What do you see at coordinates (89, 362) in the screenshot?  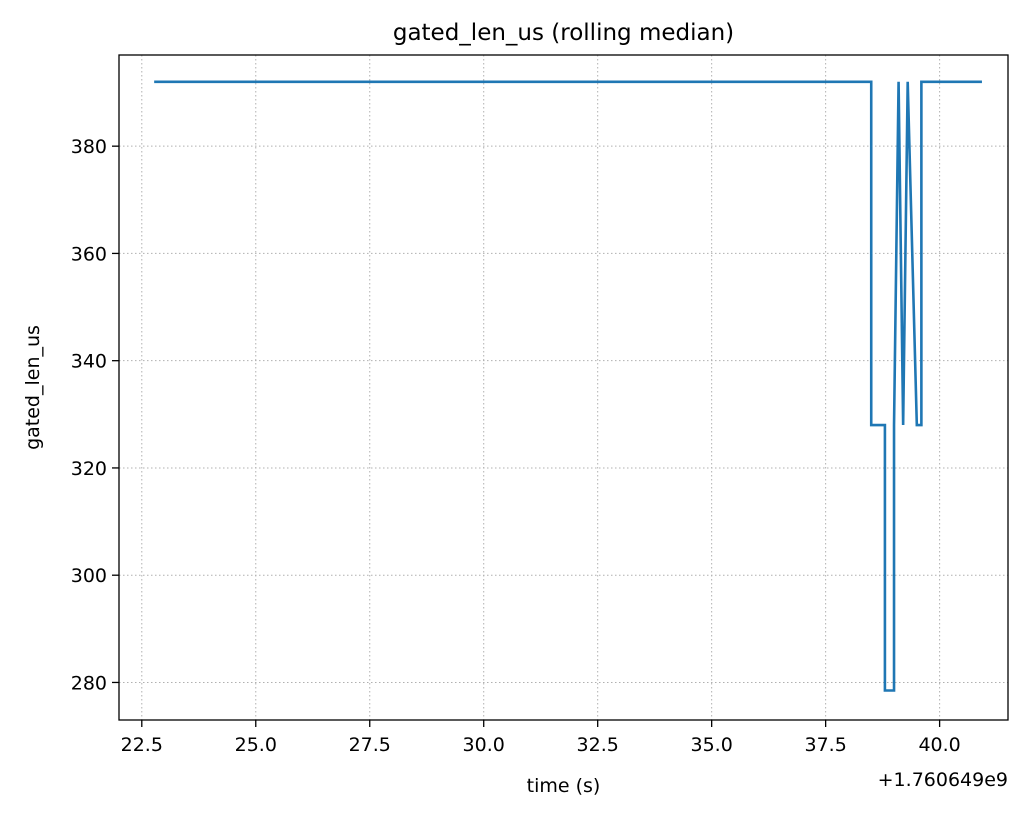 I see `y-tick-label-3: 340` at bounding box center [89, 362].